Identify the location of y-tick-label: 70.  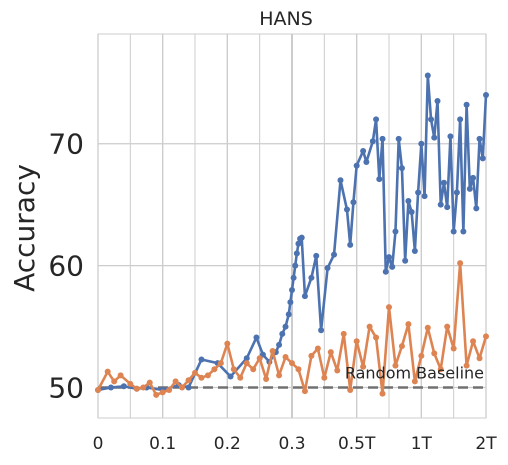
(66, 144).